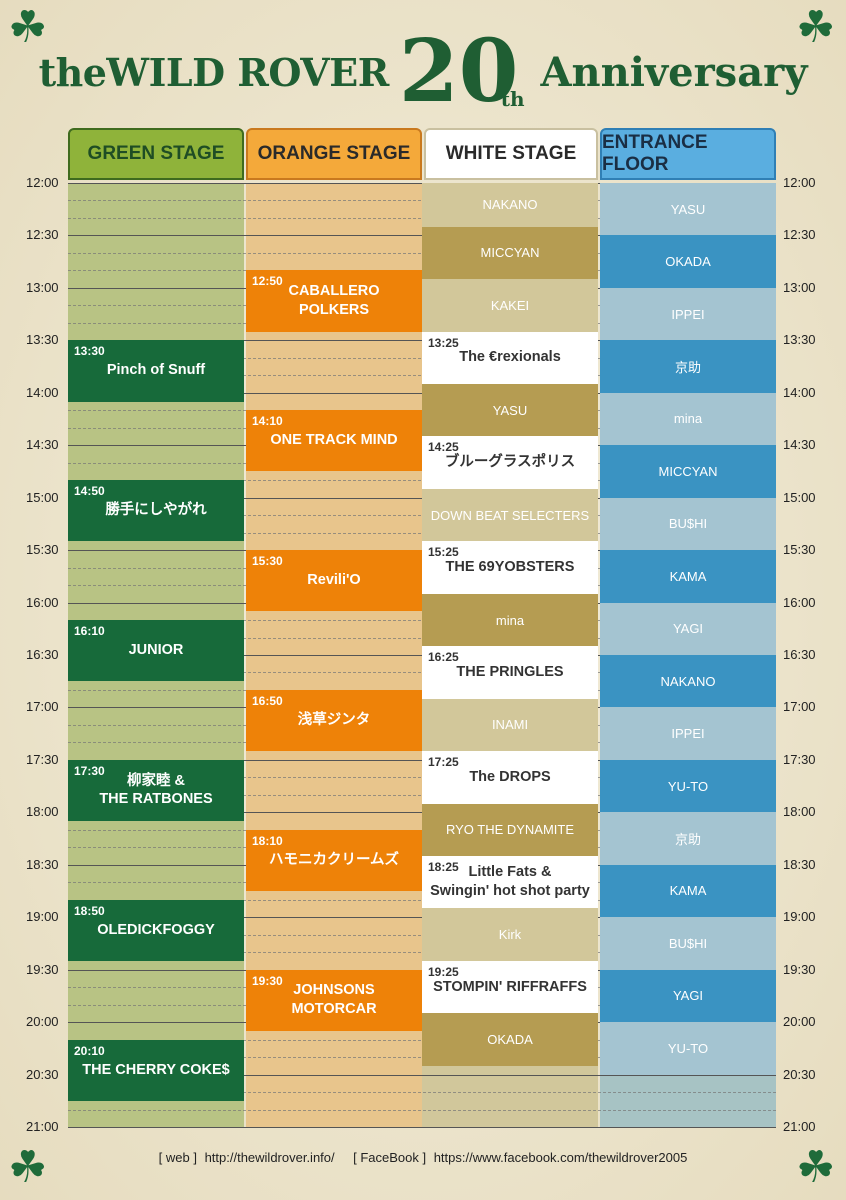  I want to click on set-time: 13:25, so click(443, 342).